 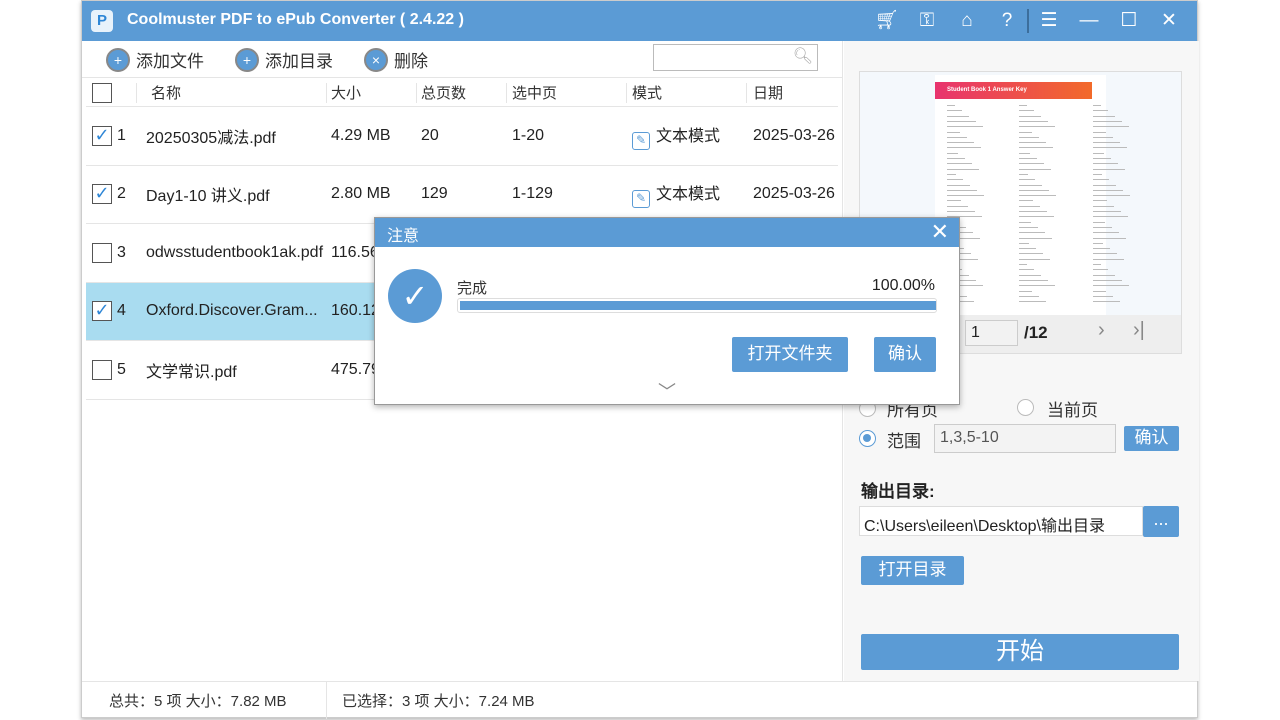 I want to click on row-number: 5, so click(x=121, y=369).